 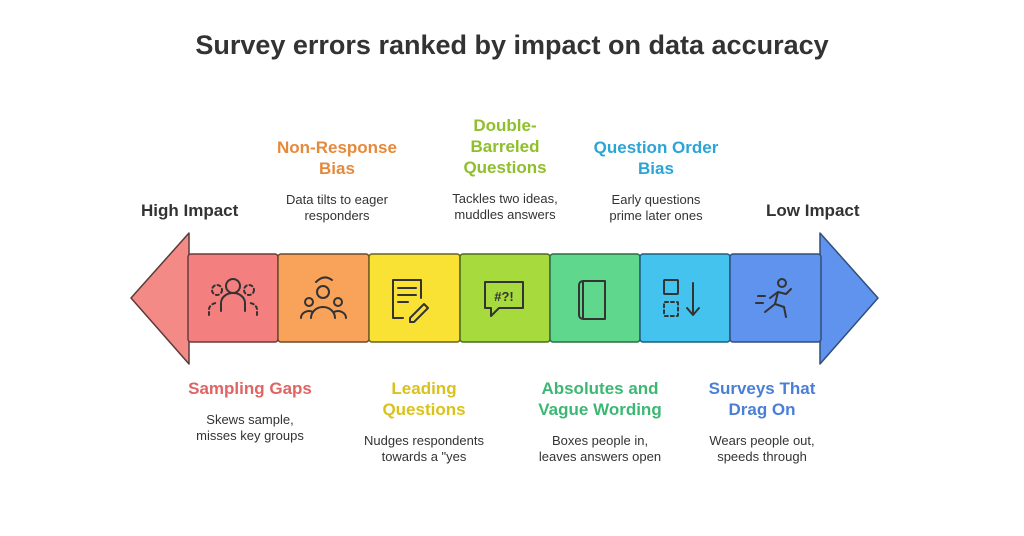 What do you see at coordinates (190, 210) in the screenshot?
I see `high-impact-label: High Impact` at bounding box center [190, 210].